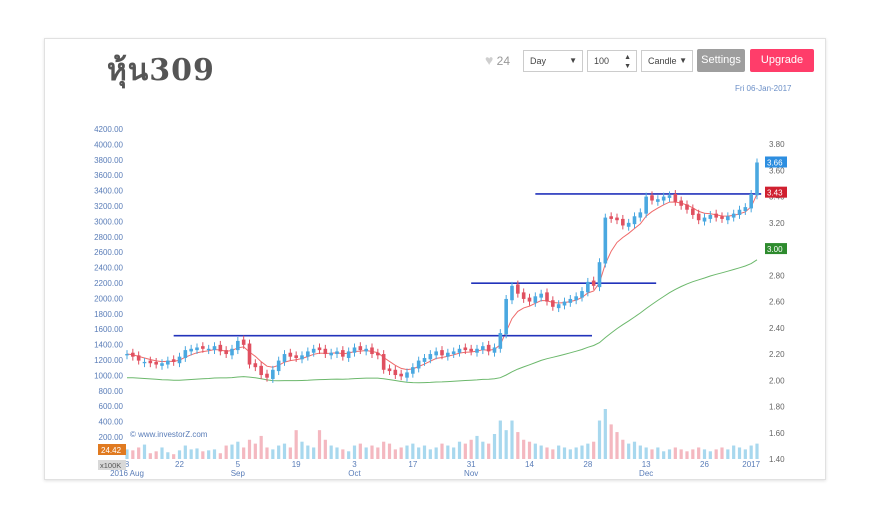  What do you see at coordinates (296, 464) in the screenshot?
I see `x-tick-label: 19` at bounding box center [296, 464].